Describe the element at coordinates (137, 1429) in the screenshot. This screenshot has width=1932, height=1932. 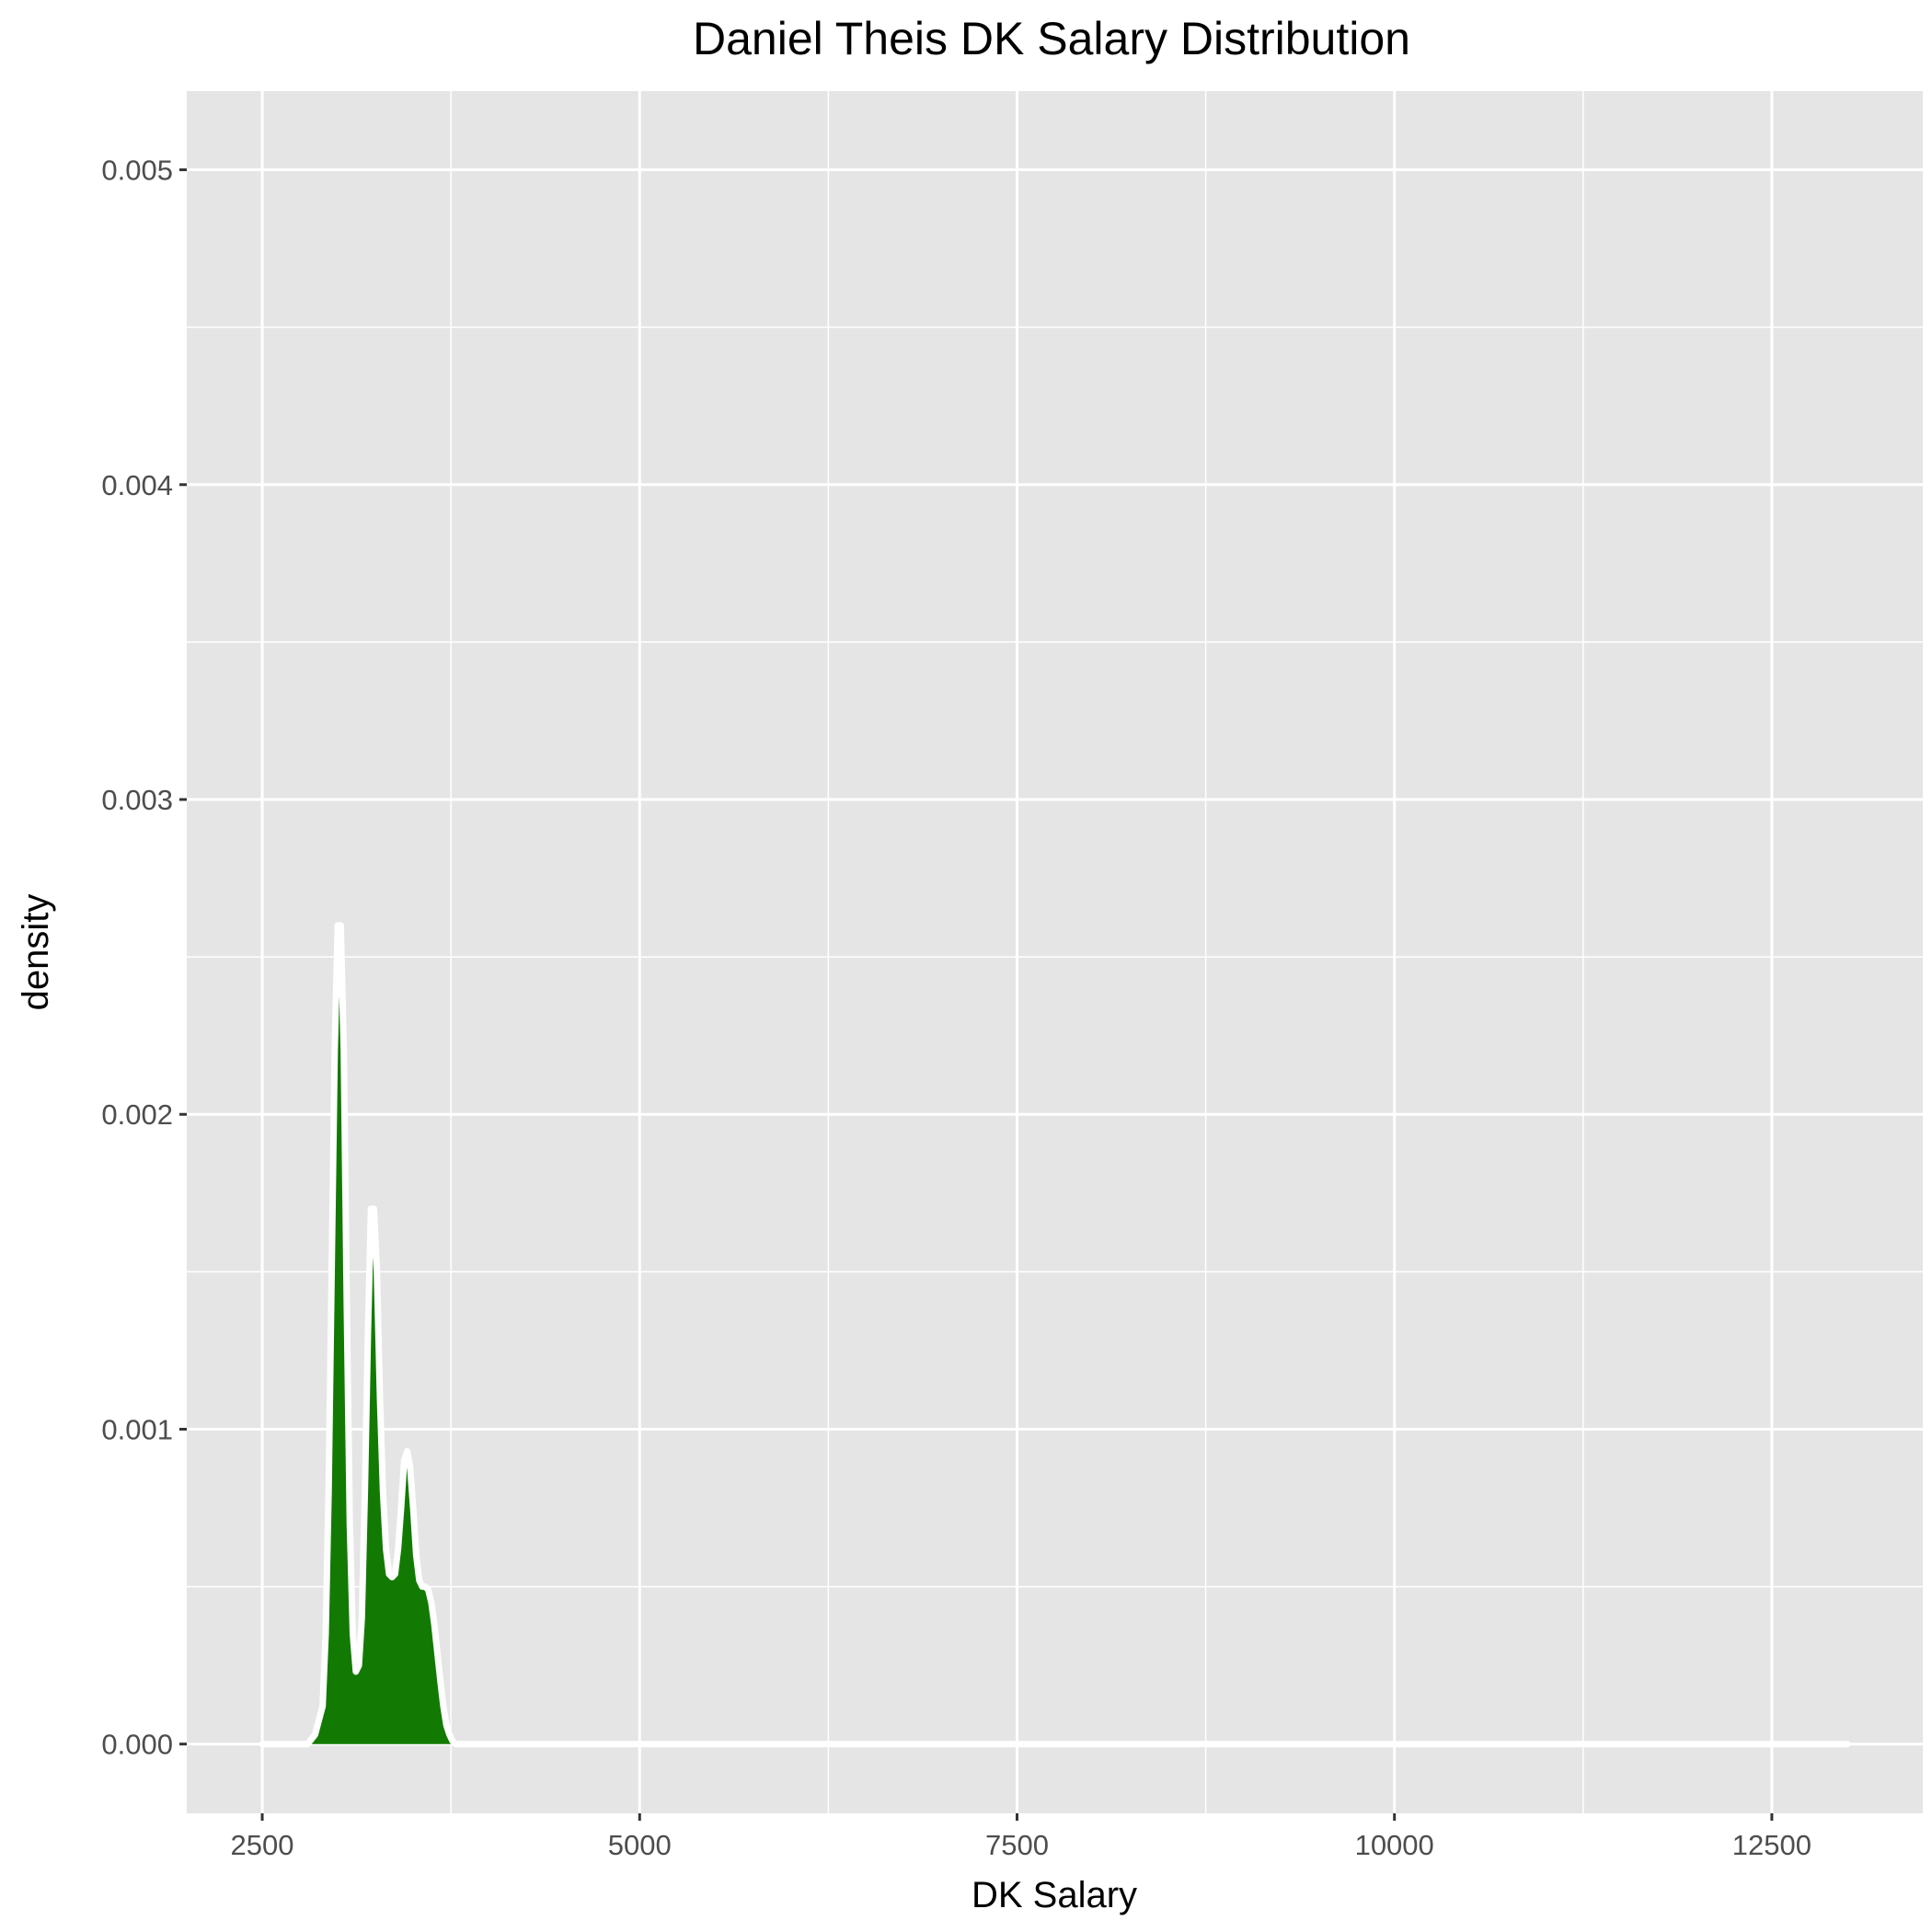
I see `y-tick-label: 0.001` at that location.